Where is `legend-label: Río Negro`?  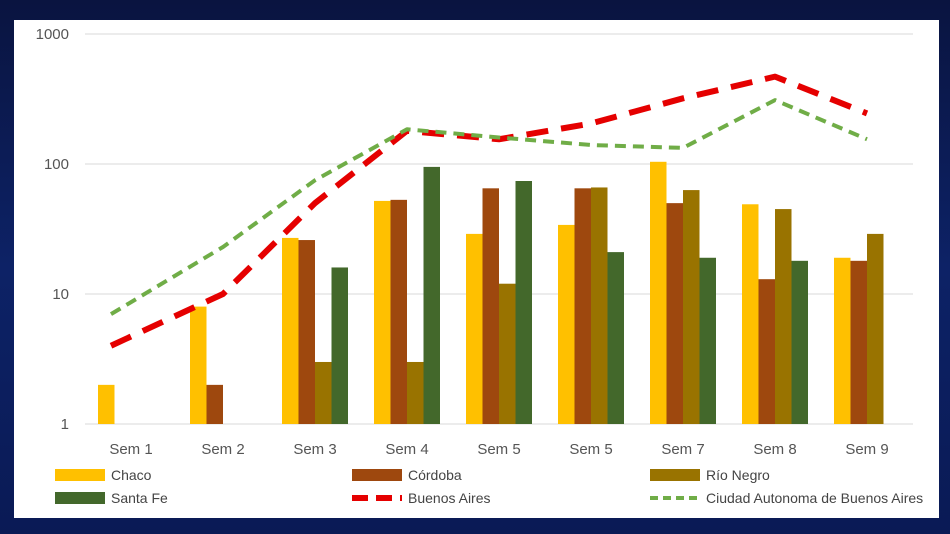 legend-label: Río Negro is located at coordinates (738, 475).